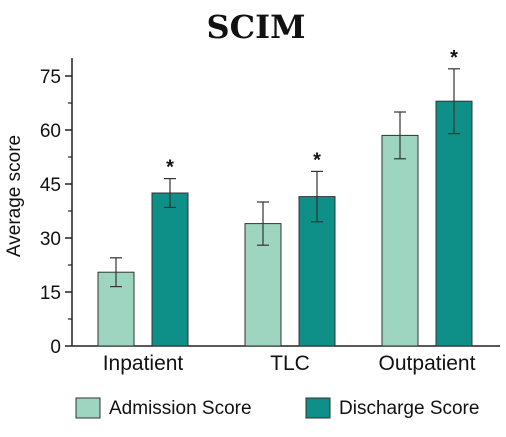 This screenshot has height=437, width=506. Describe the element at coordinates (180, 408) in the screenshot. I see `legend-label-0: Admission Score` at that location.